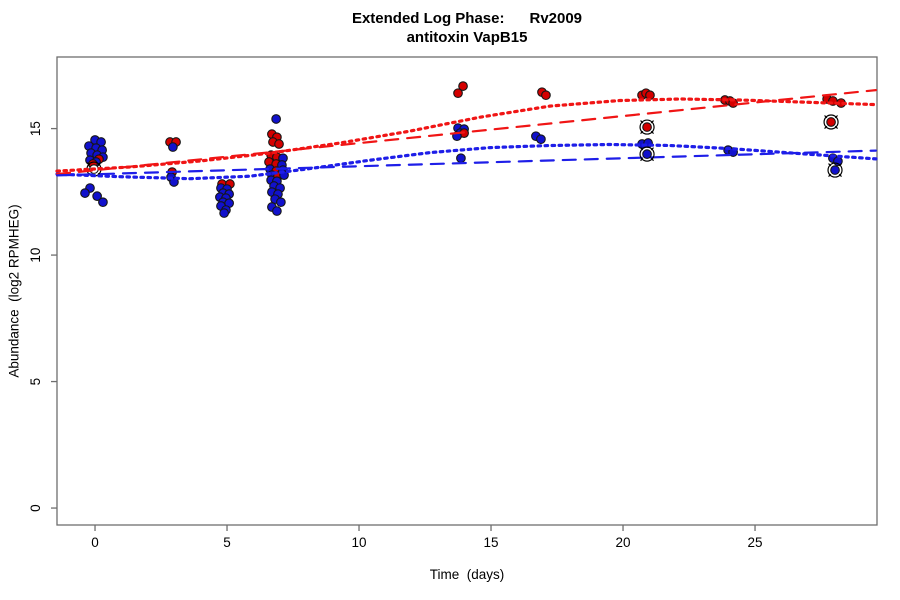  I want to click on x-axis-label: Time (days), so click(467, 574).